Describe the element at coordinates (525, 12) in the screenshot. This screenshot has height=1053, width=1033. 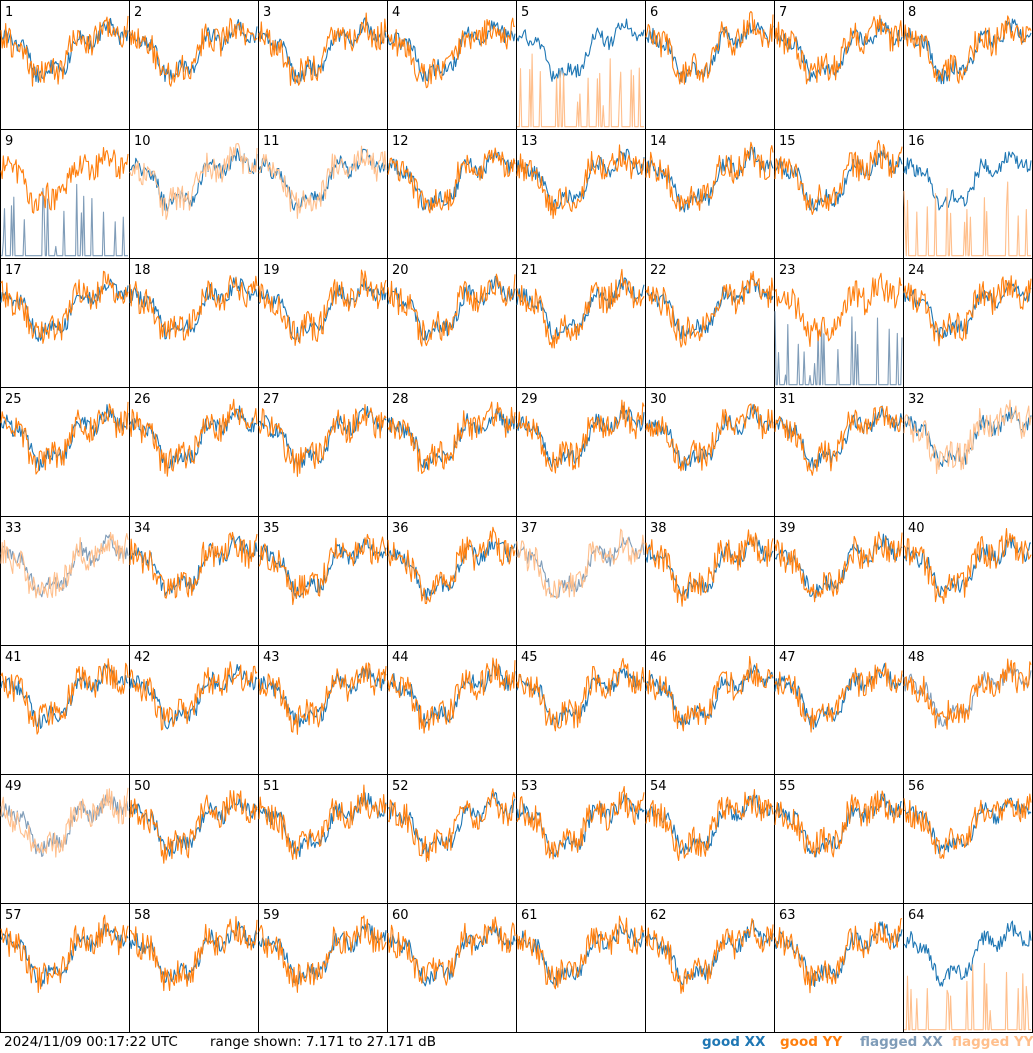
I see `panel-label: 5` at that location.